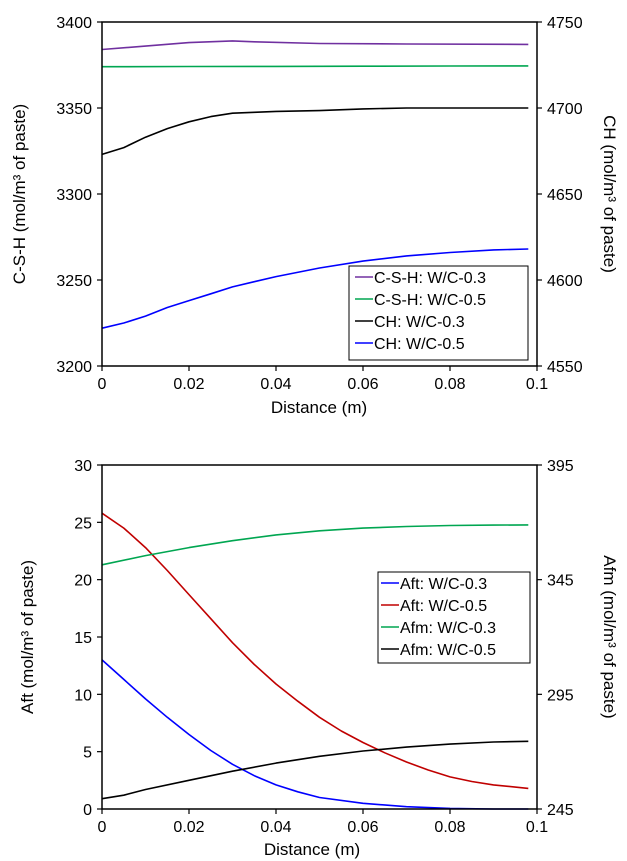  Describe the element at coordinates (74, 281) in the screenshot. I see `chart-top-y-left-tick-label: 3250` at that location.